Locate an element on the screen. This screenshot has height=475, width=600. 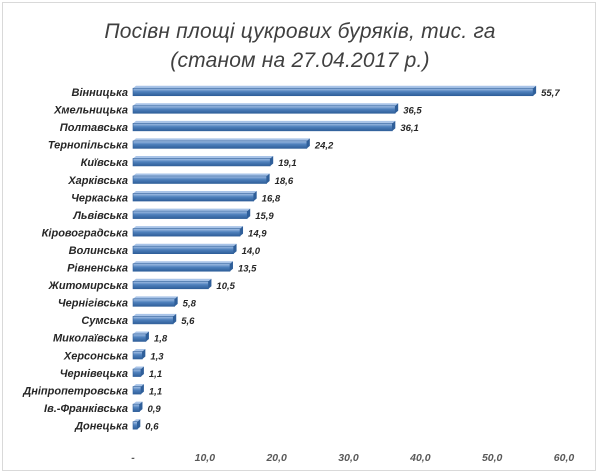
category-label: Сумська is located at coordinates (104, 321).